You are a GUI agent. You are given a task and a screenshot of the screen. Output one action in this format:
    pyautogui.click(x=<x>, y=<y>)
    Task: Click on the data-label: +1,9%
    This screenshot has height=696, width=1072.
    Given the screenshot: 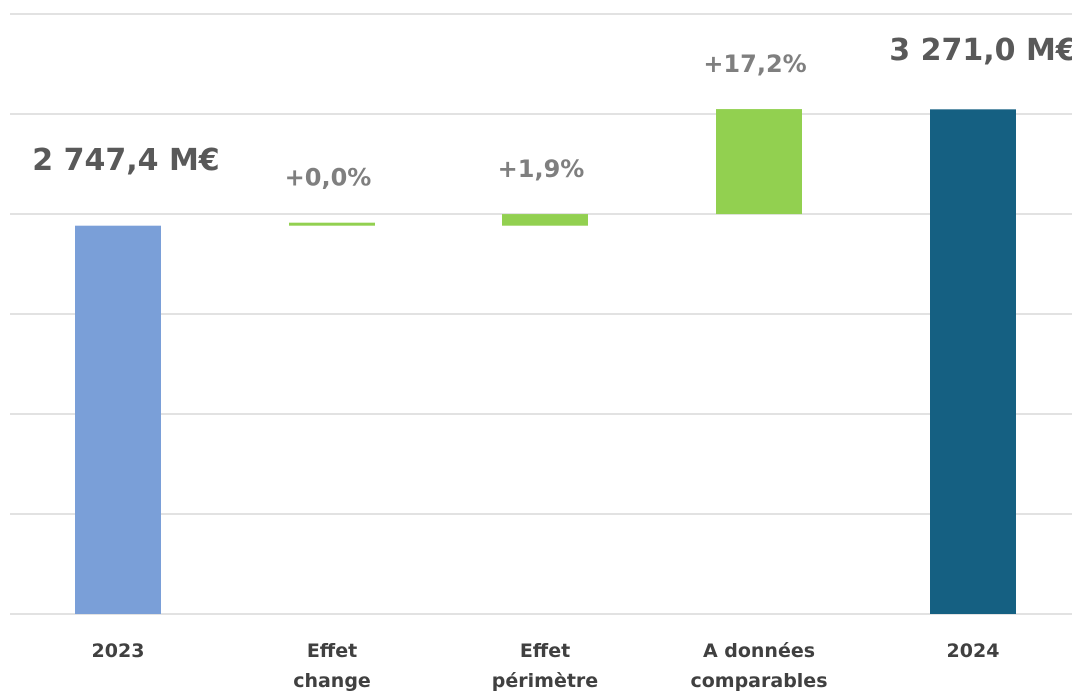 What is the action you would take?
    pyautogui.click(x=541, y=169)
    